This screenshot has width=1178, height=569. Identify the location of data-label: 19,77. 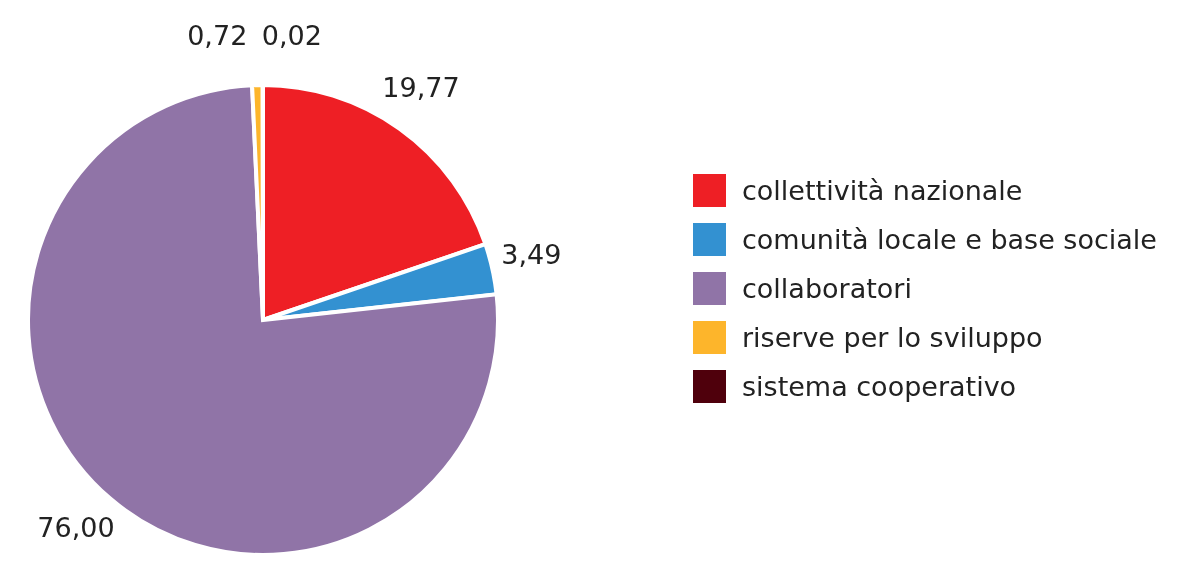
(421, 87).